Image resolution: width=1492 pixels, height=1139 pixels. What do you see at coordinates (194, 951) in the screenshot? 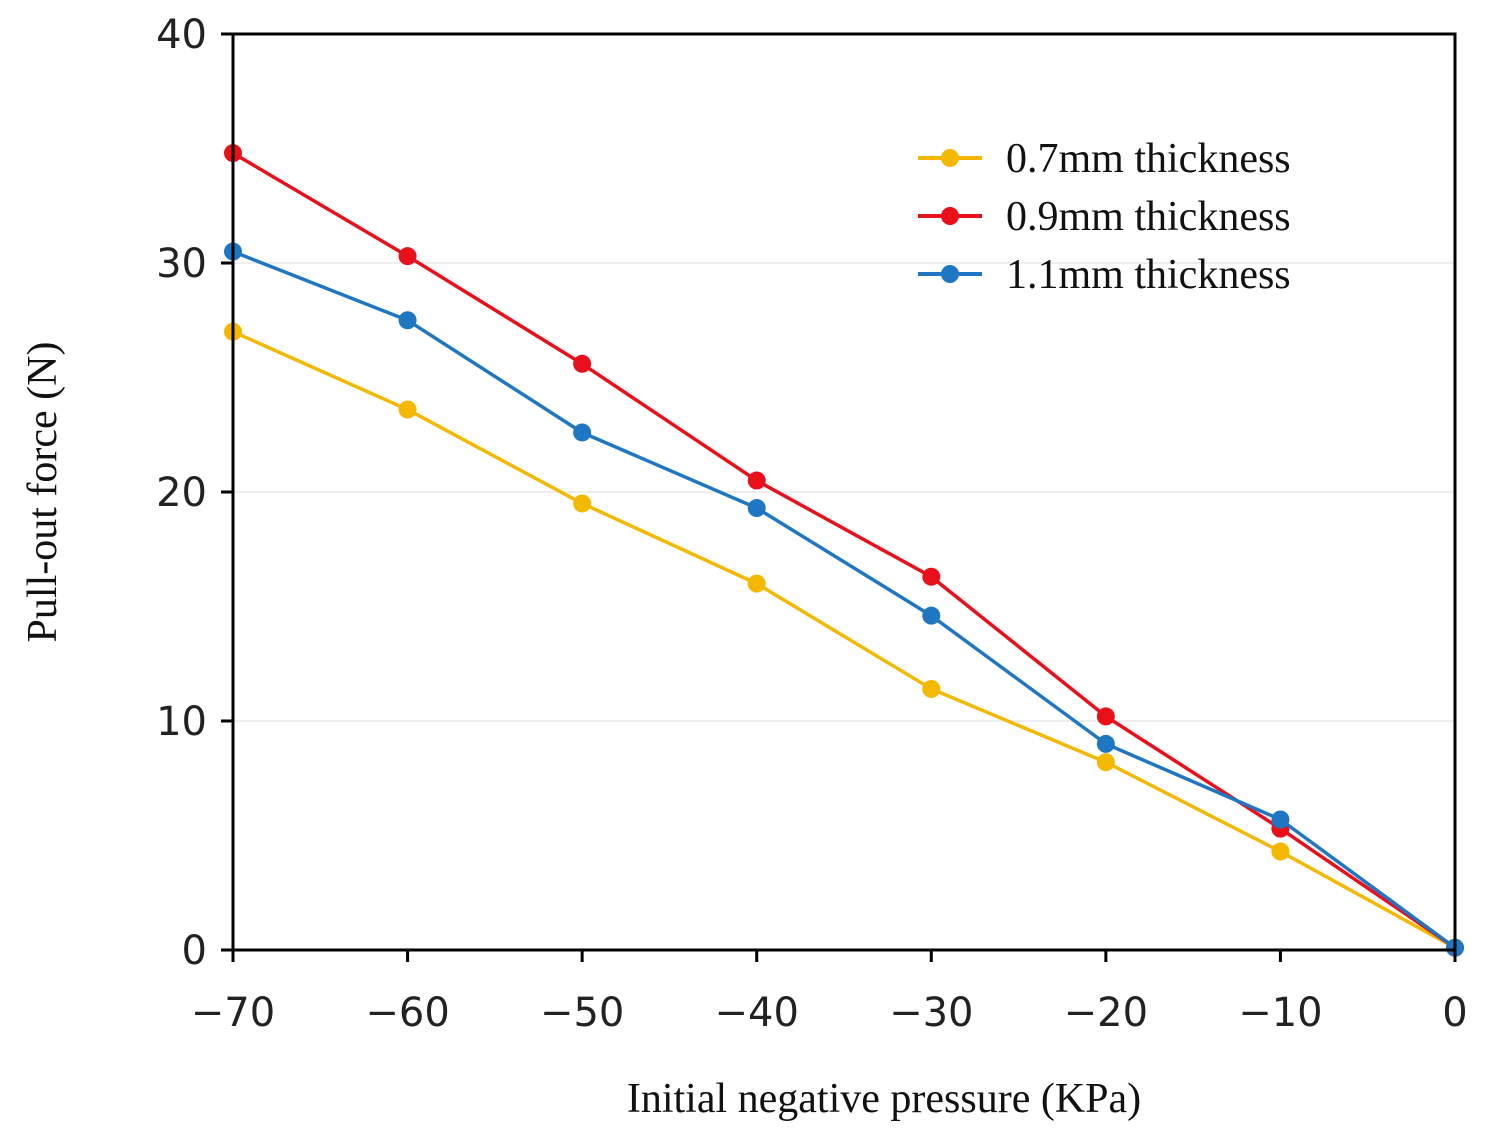
I see `y-tick-label: 0` at bounding box center [194, 951].